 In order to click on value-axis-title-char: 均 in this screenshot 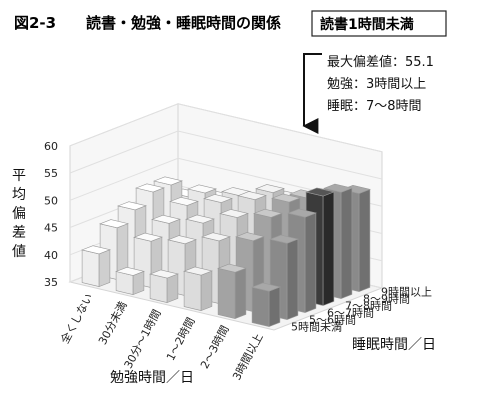, I will do `click(19, 195)`.